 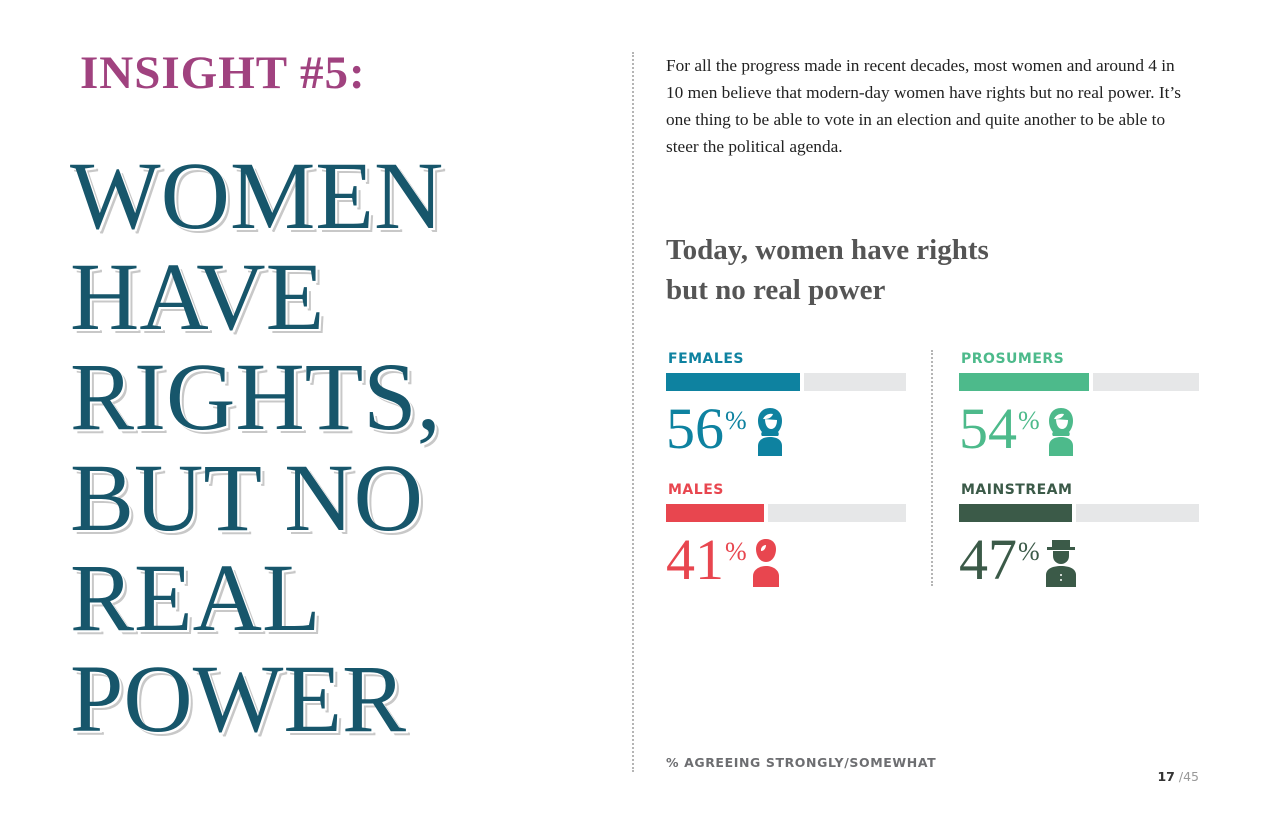 I want to click on chart-group-prosumers: PROSUMERS 54%, so click(x=1079, y=407).